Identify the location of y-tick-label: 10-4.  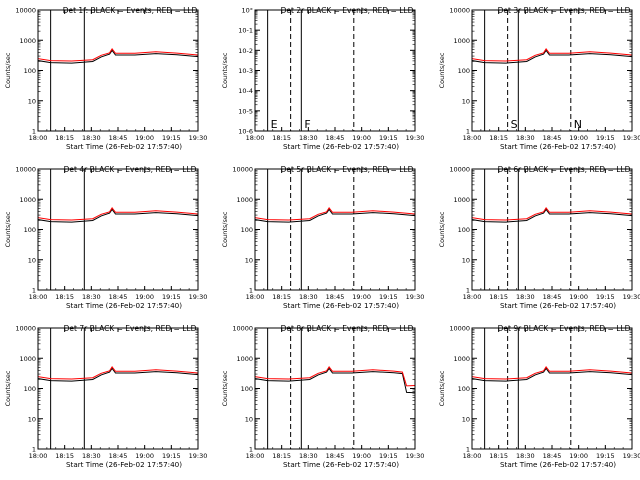
(245, 91).